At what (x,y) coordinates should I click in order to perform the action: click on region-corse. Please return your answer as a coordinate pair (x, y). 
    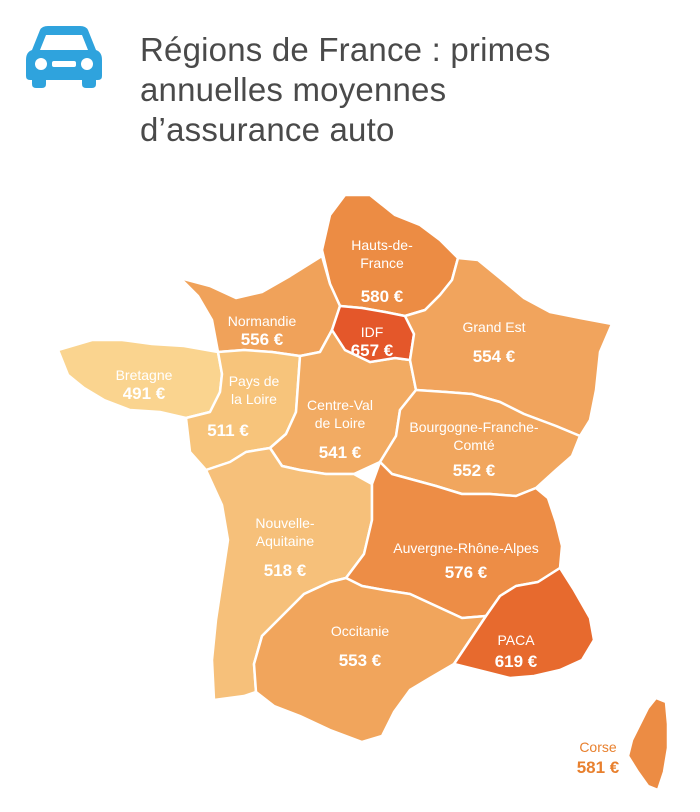
    Looking at the image, I should click on (648, 744).